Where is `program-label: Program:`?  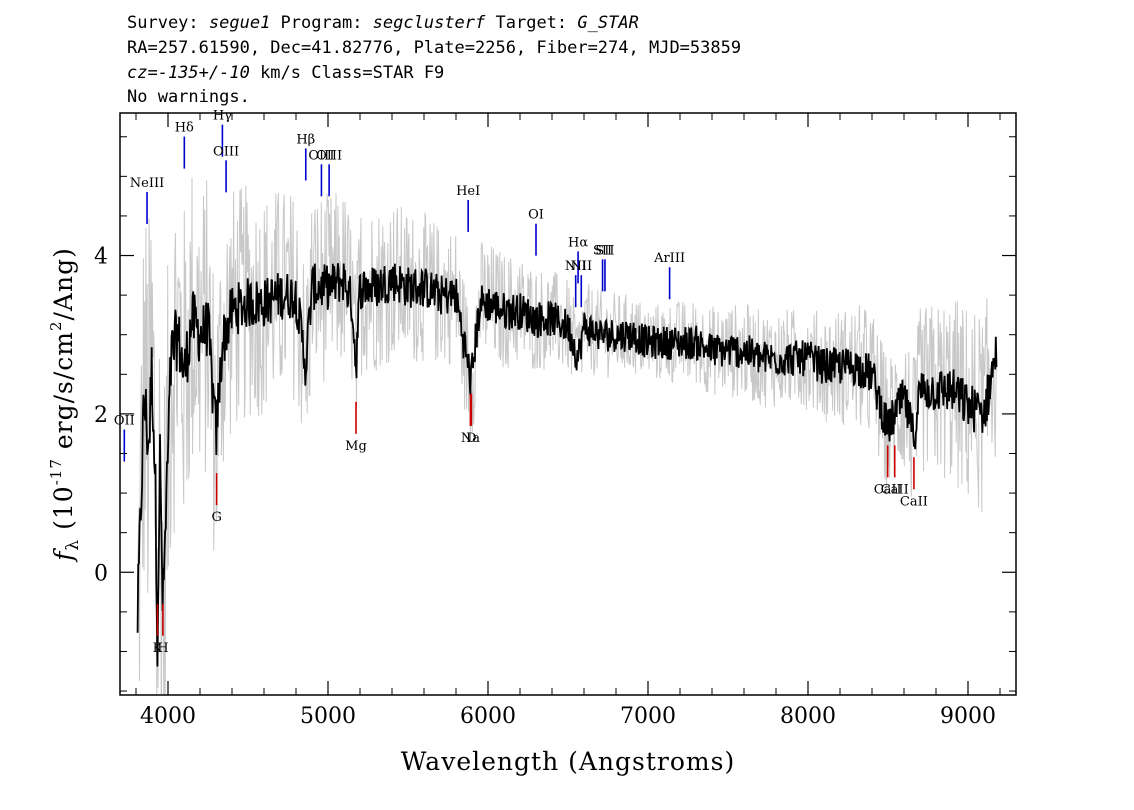 program-label: Program: is located at coordinates (321, 23).